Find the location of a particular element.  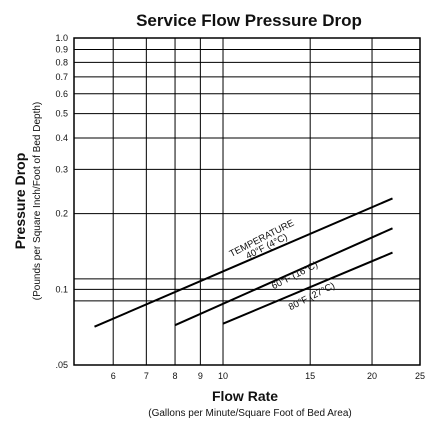

y-tick-label: 0.5 is located at coordinates (61, 114).